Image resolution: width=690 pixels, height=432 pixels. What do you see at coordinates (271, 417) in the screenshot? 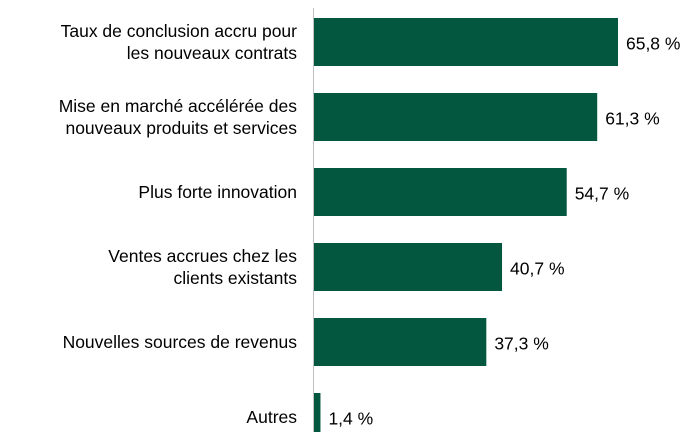
I see `category-label: Autres` at bounding box center [271, 417].